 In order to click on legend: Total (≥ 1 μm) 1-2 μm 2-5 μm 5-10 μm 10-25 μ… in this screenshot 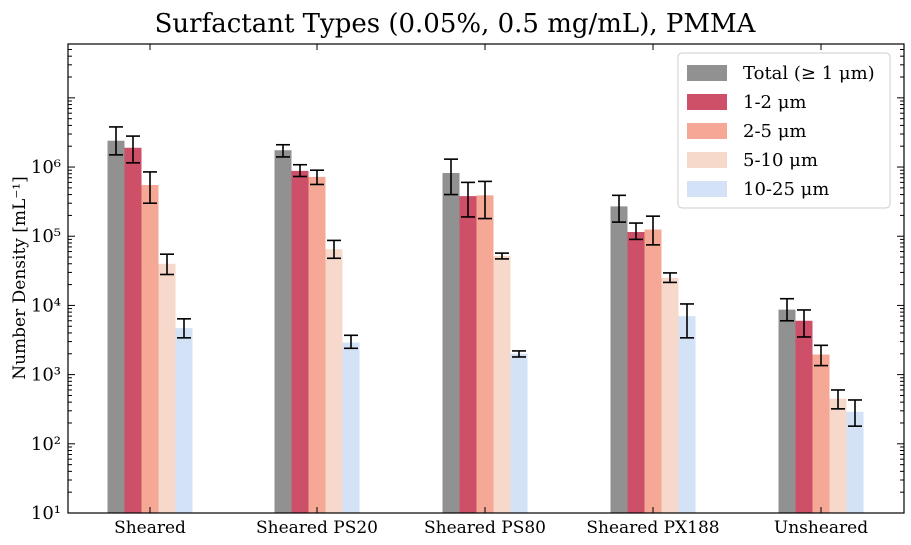, I will do `click(784, 130)`.